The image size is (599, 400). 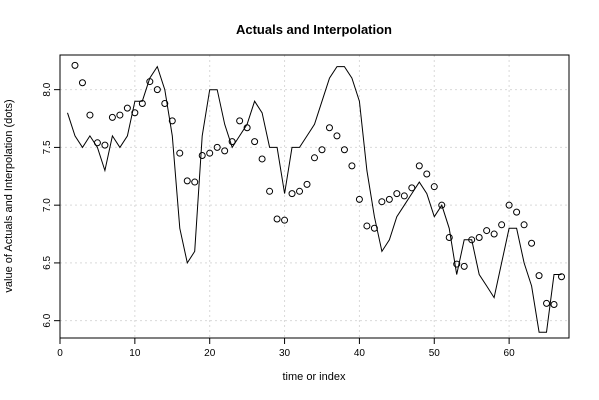 I want to click on y-tick-label: 7.5, so click(x=47, y=147).